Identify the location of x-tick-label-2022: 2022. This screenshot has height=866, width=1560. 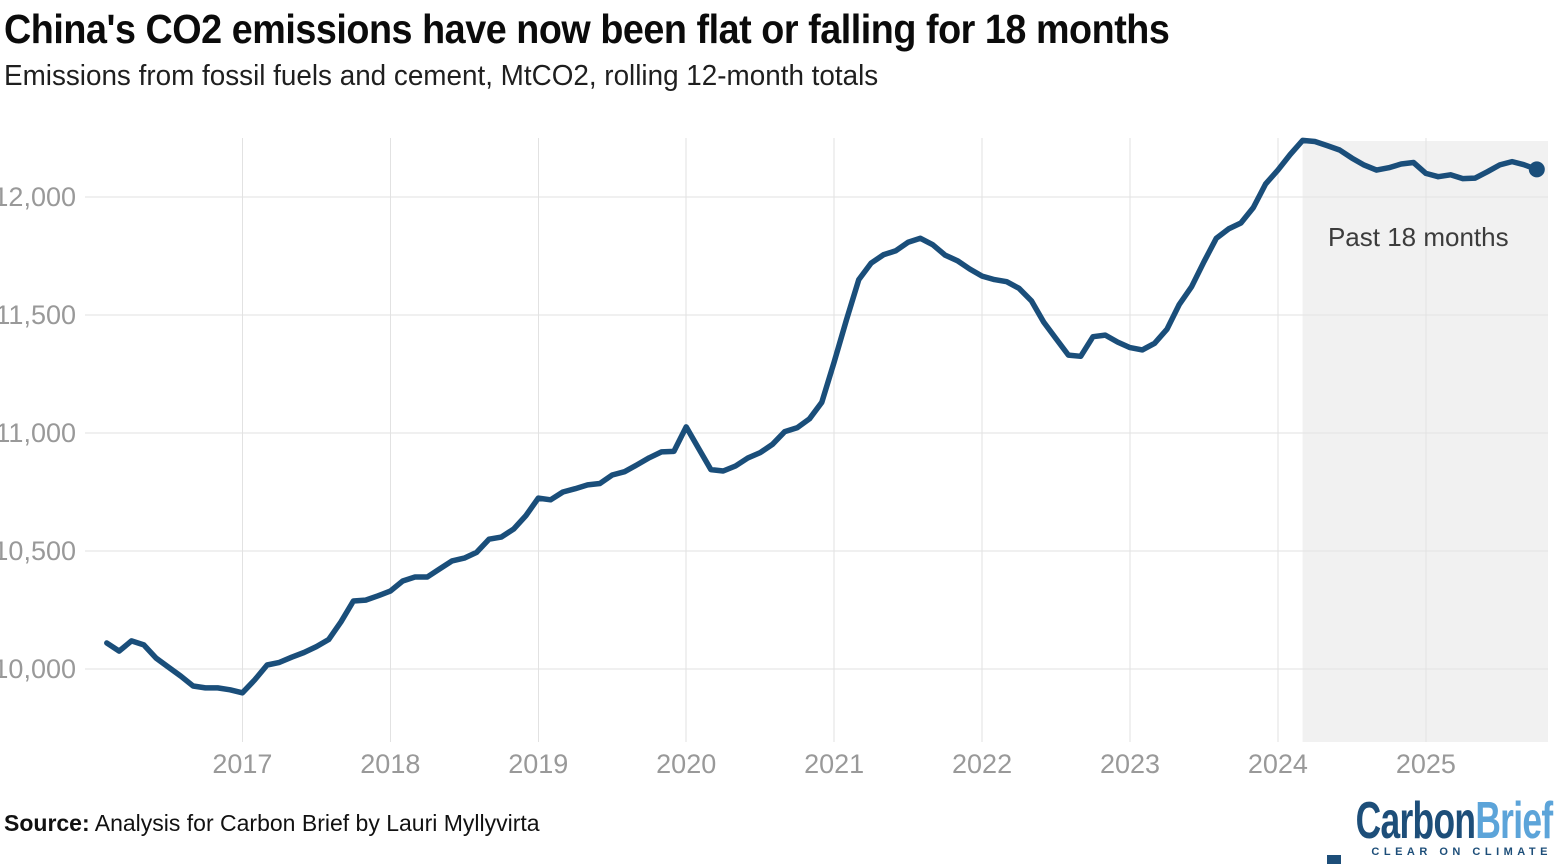
(982, 764).